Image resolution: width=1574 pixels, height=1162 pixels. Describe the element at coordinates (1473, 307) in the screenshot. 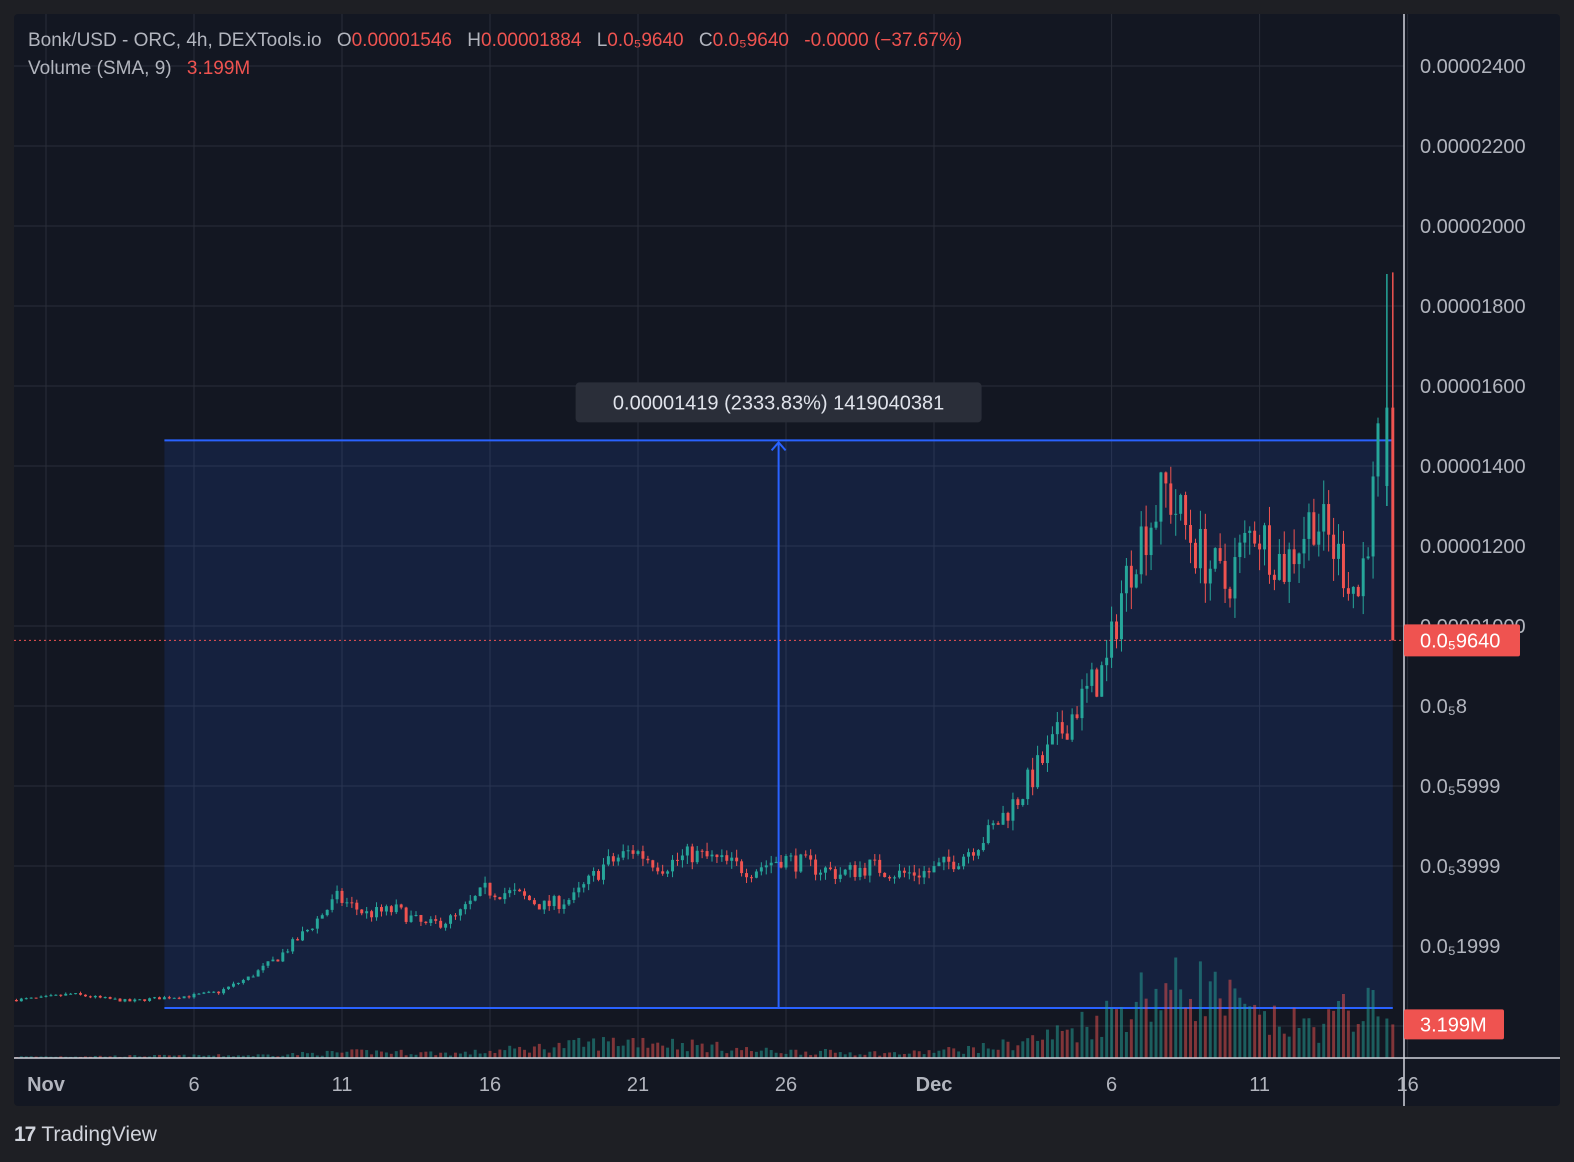

I see `y-tick-label: 0.00001800` at that location.